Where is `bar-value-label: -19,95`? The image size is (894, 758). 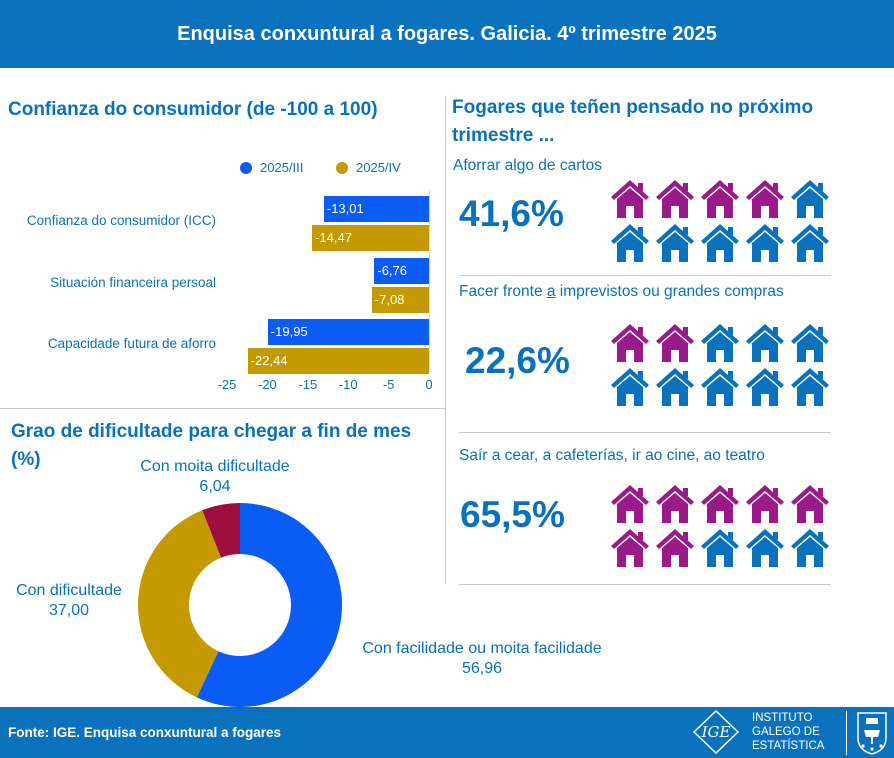
bar-value-label: -19,95 is located at coordinates (289, 331).